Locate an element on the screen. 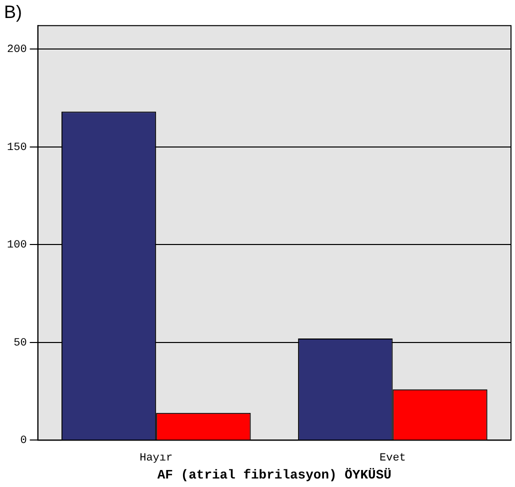  x-tick-label: Hayır is located at coordinates (156, 458).